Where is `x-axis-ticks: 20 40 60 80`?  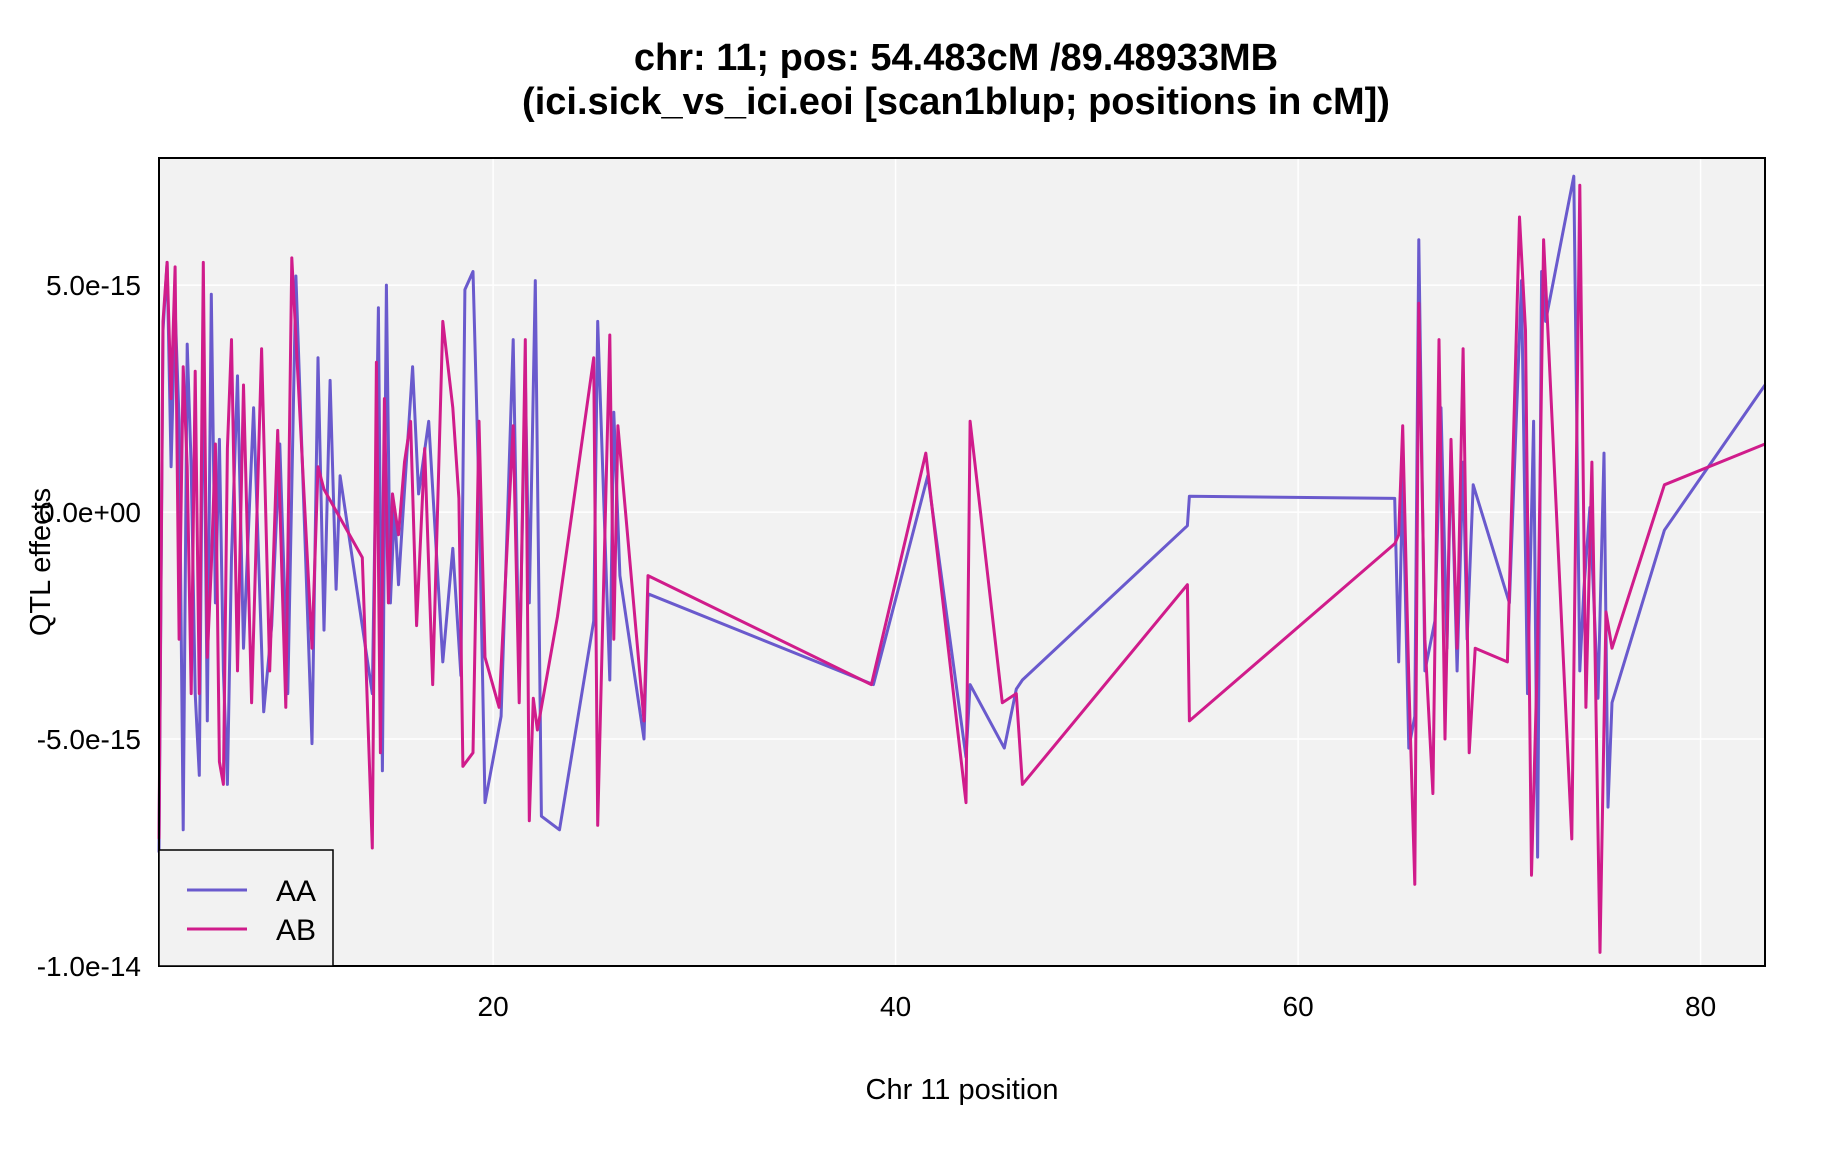
x-axis-ticks: 20 40 60 80 is located at coordinates (1097, 1006).